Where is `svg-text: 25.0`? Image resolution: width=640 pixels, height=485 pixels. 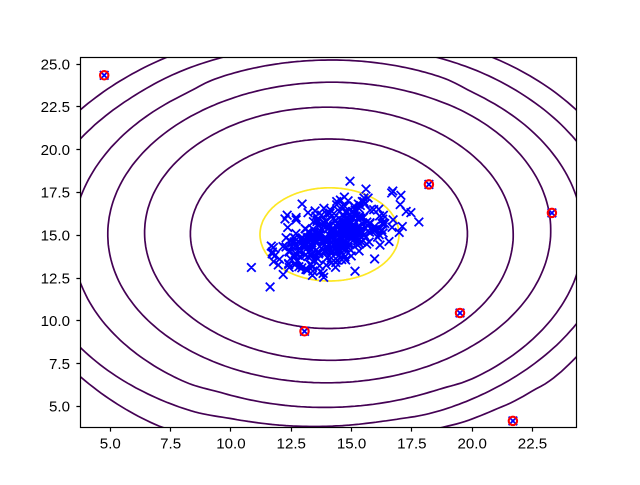
svg-text: 25.0 is located at coordinates (55, 64).